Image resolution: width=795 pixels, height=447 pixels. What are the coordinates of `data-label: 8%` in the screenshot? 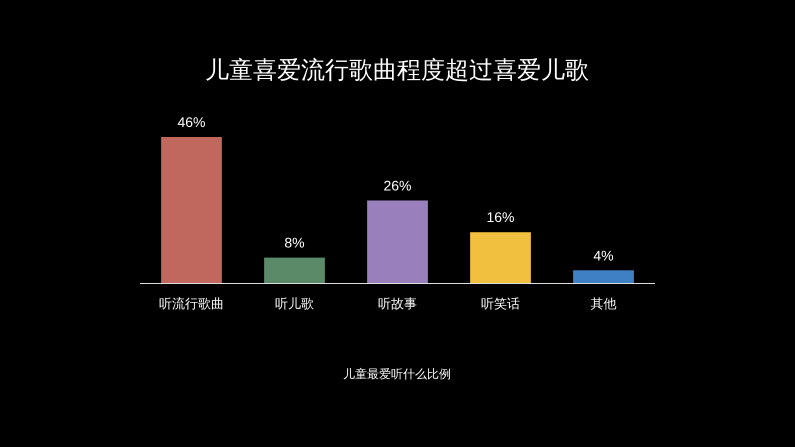 It's located at (294, 242).